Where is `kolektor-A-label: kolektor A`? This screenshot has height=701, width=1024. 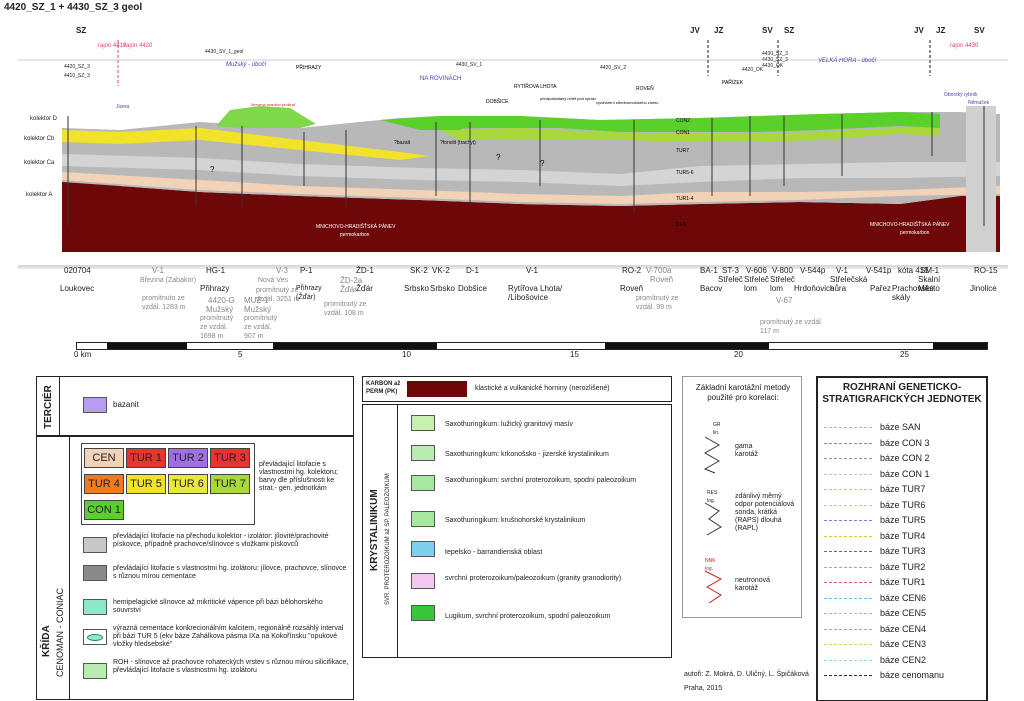
kolektor-A-label: kolektor A is located at coordinates (39, 195).